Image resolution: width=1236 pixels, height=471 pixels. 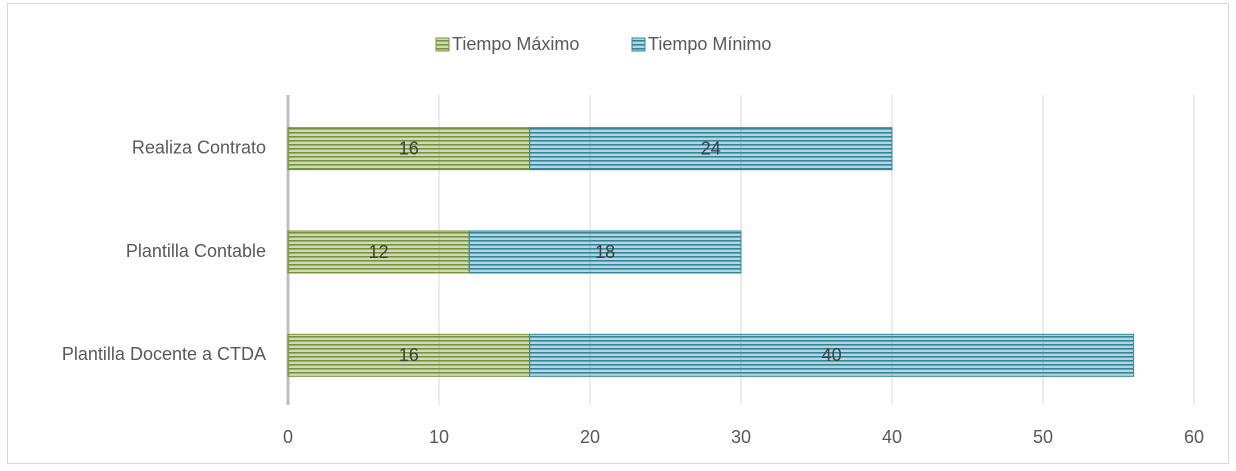 I want to click on legend-label: Tiempo Máximo, so click(x=515, y=44).